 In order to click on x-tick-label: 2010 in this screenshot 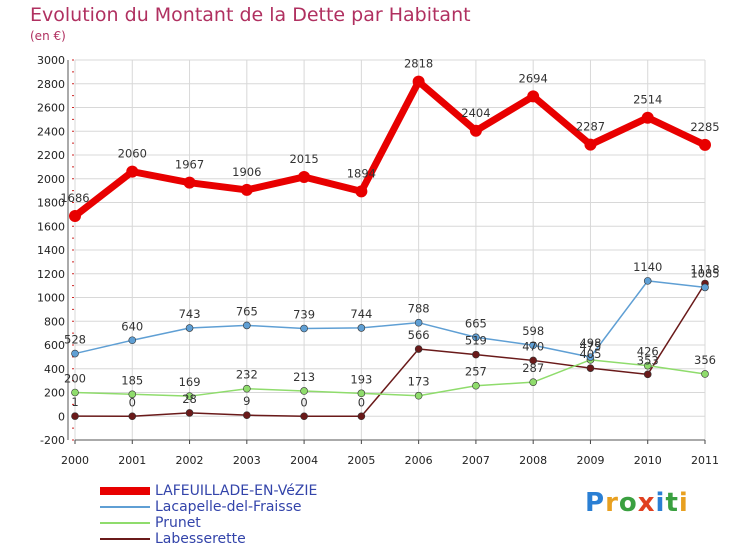, I will do `click(648, 460)`.